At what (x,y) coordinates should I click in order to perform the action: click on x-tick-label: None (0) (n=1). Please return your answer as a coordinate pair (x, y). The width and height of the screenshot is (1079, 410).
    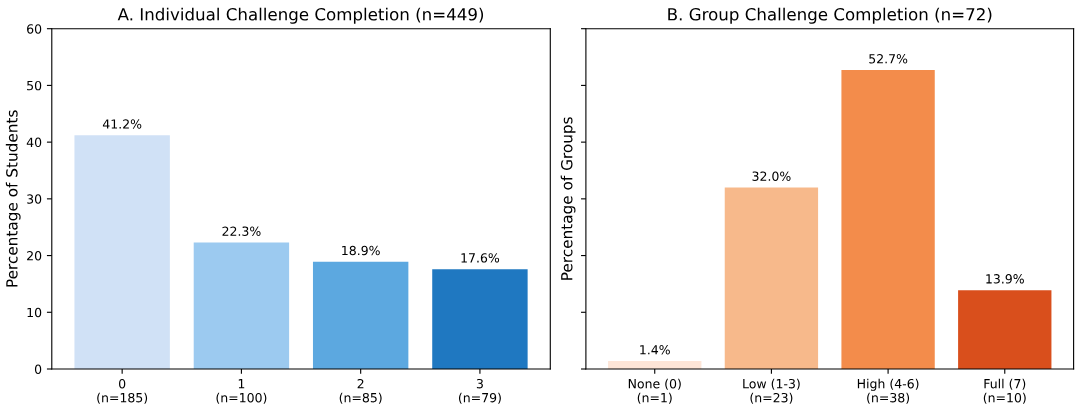
    Looking at the image, I should click on (654, 391).